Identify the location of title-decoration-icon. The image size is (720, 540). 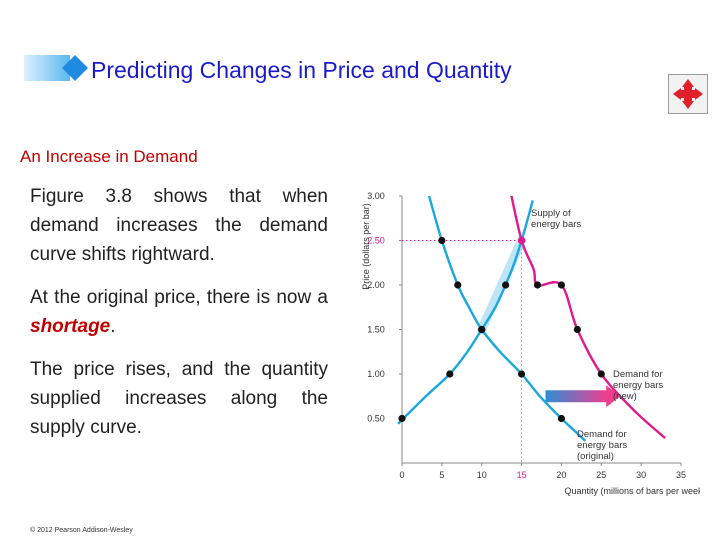
(56, 68).